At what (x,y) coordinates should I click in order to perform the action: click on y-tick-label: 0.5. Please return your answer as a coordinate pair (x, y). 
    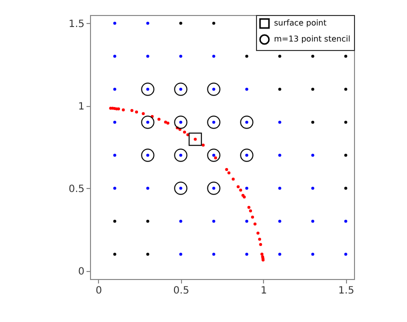
    Looking at the image, I should click on (76, 189).